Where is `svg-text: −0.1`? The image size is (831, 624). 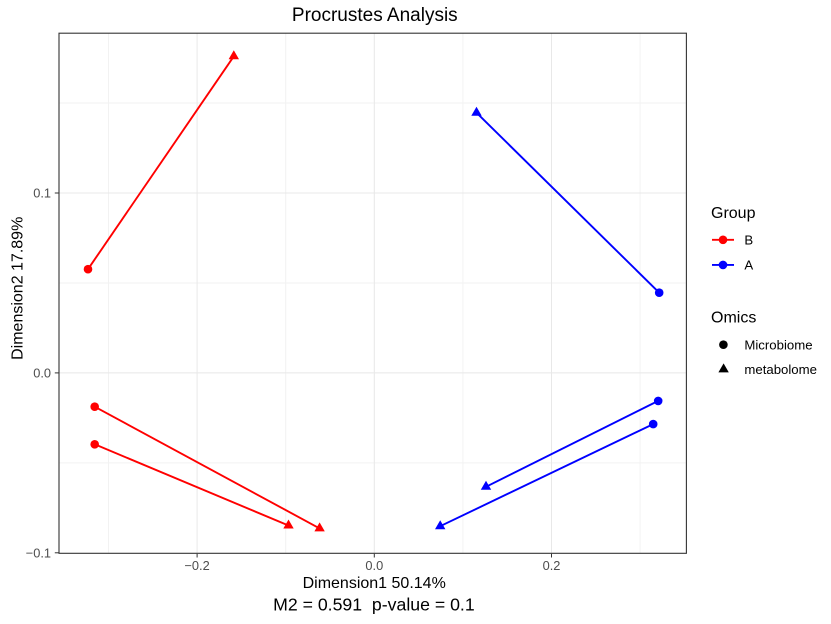
svg-text: −0.1 is located at coordinates (38, 552).